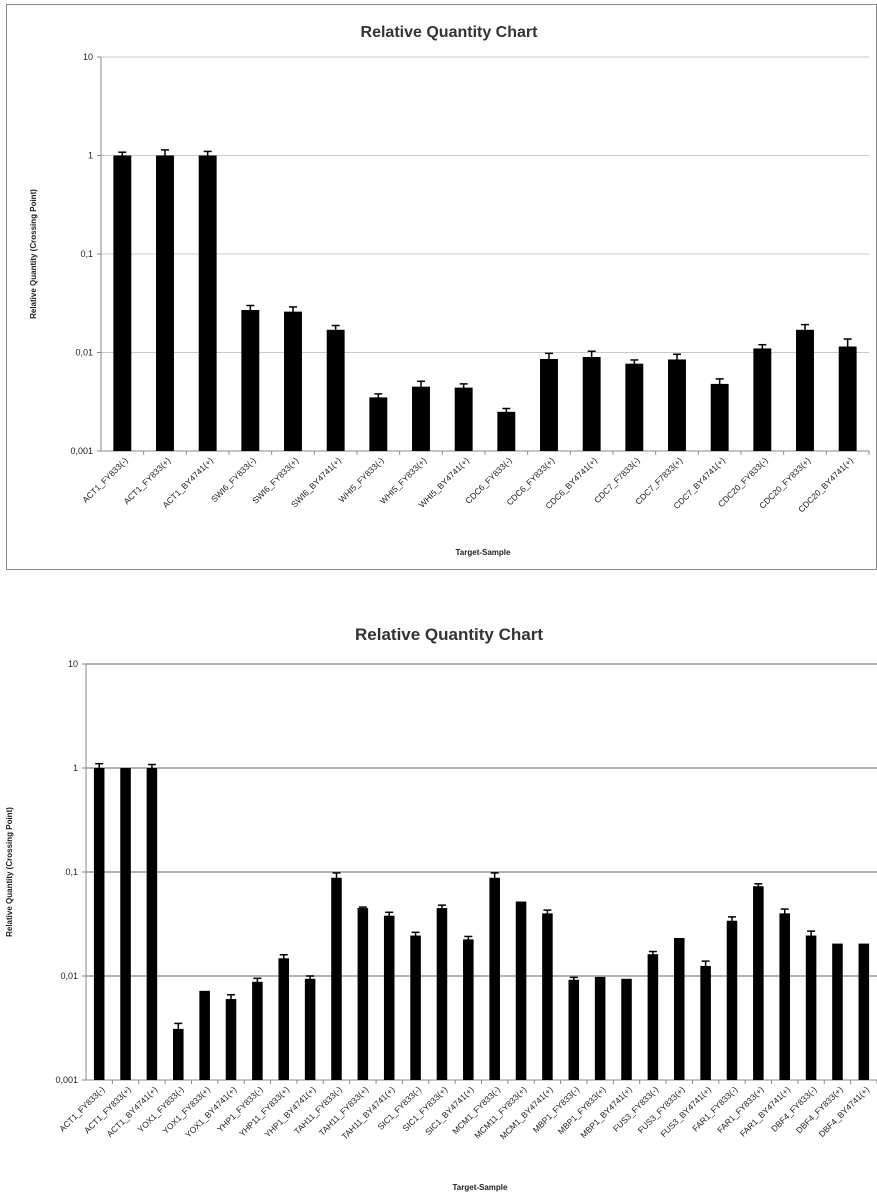  Describe the element at coordinates (449, 634) in the screenshot. I see `chart-2-title: Relative Quantity Chart` at that location.